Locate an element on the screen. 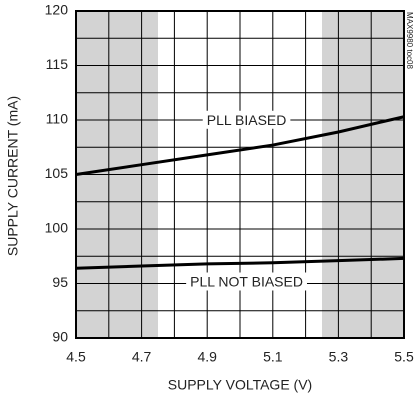 This screenshot has width=414, height=400. y-tick-label: 115 is located at coordinates (57, 64).